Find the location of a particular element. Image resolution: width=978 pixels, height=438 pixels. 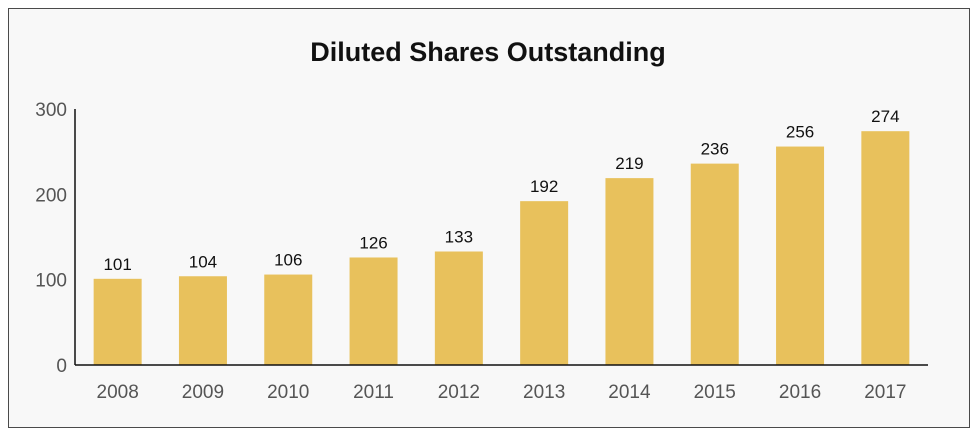

data-label-2009: 104 is located at coordinates (203, 261).